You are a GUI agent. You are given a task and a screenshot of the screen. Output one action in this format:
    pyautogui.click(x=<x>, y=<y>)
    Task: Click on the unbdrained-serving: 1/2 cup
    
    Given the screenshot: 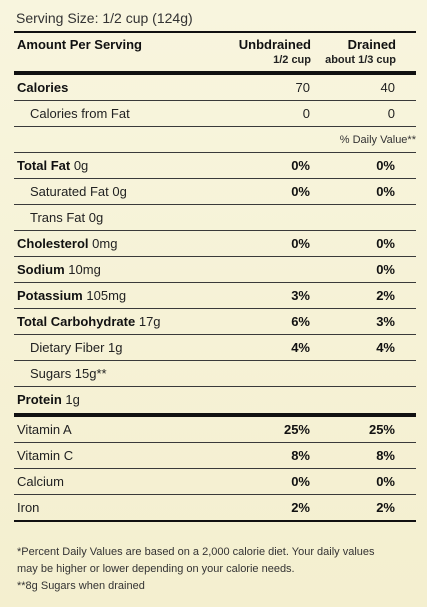 What is the action you would take?
    pyautogui.click(x=292, y=60)
    